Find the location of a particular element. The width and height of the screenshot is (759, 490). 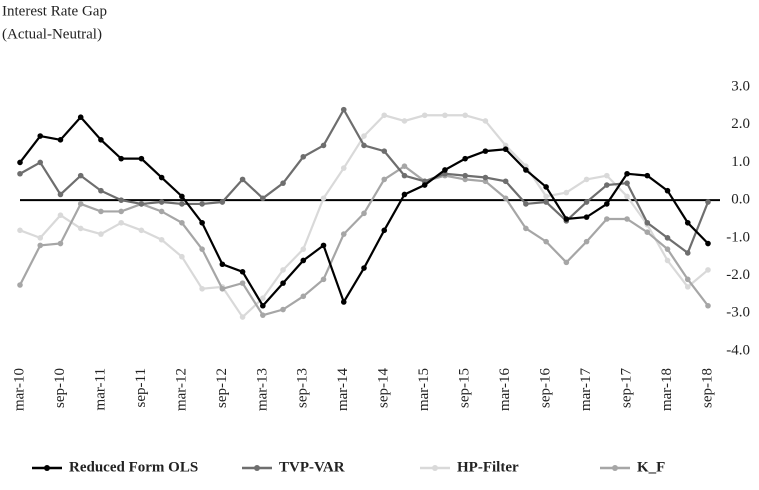

y-tick-label: 2.0 is located at coordinates (740, 124).